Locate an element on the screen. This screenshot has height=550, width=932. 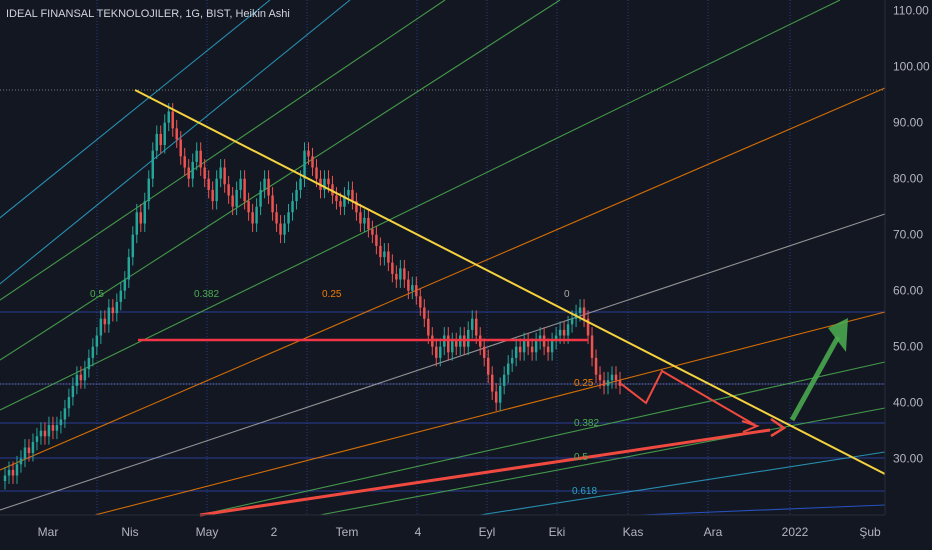
green-arrow-shaft is located at coordinates (815, 378).